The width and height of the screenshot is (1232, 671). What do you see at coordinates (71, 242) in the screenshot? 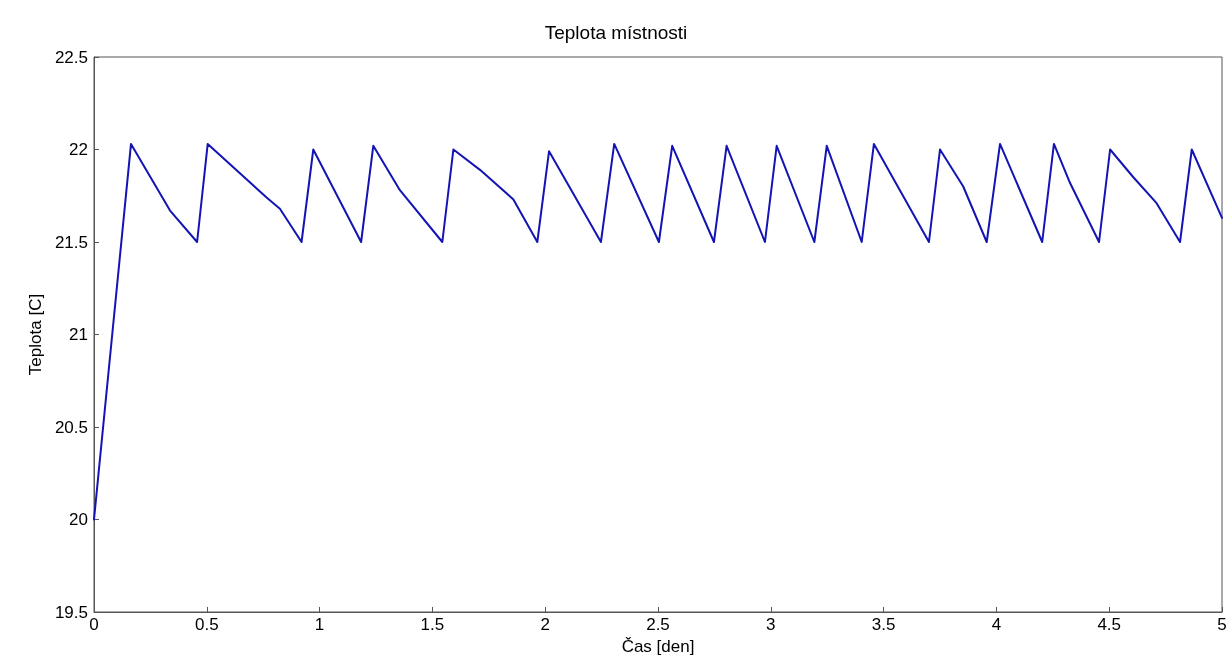
I see `y-tick-label: 21.5` at bounding box center [71, 242].